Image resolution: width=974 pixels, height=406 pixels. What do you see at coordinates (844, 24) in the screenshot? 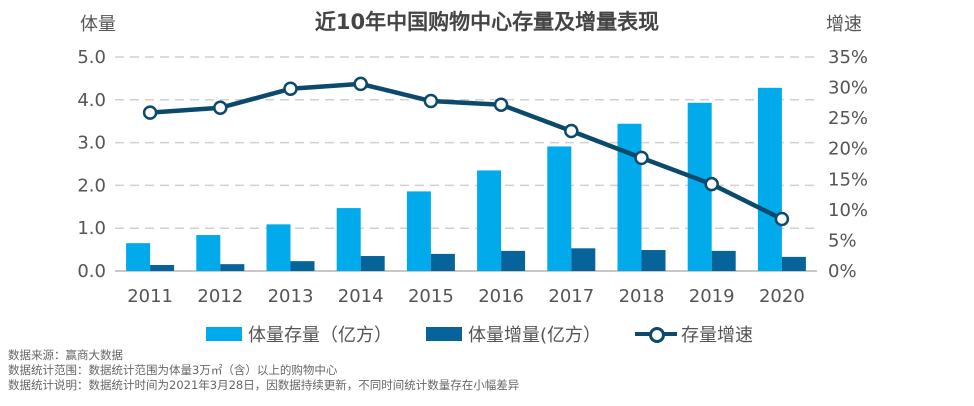
I see `right-axis-label: 增速` at bounding box center [844, 24].